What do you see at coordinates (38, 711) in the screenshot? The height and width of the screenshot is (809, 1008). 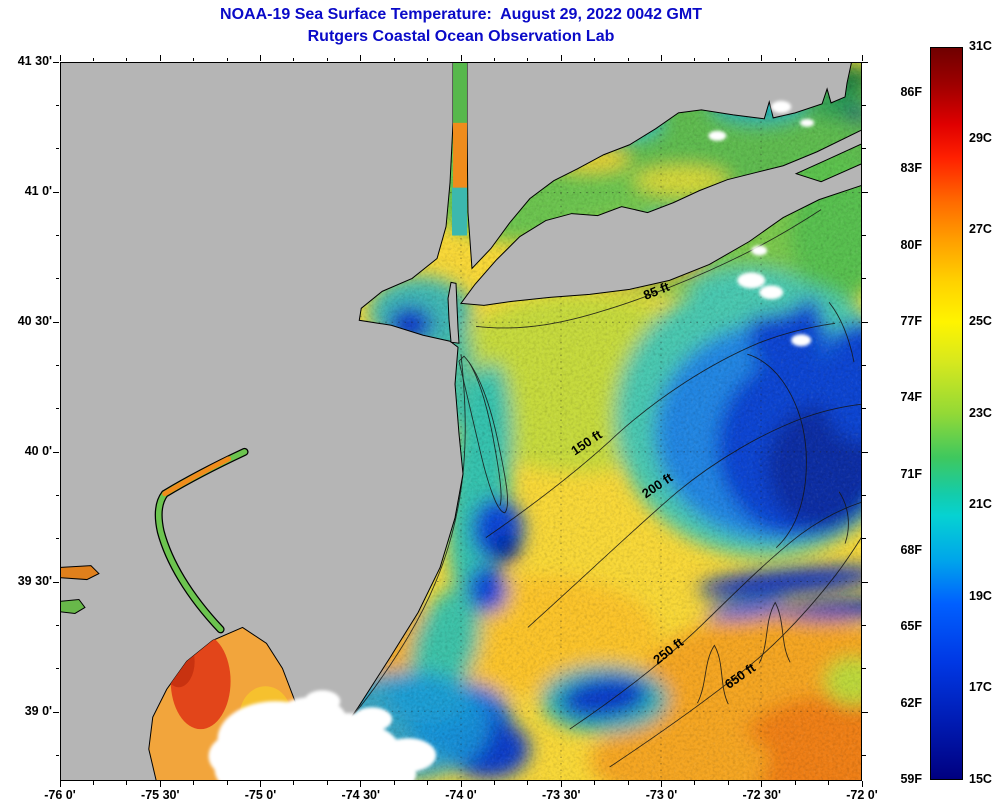 I see `y-axis-tick-label: 39 0'` at bounding box center [38, 711].